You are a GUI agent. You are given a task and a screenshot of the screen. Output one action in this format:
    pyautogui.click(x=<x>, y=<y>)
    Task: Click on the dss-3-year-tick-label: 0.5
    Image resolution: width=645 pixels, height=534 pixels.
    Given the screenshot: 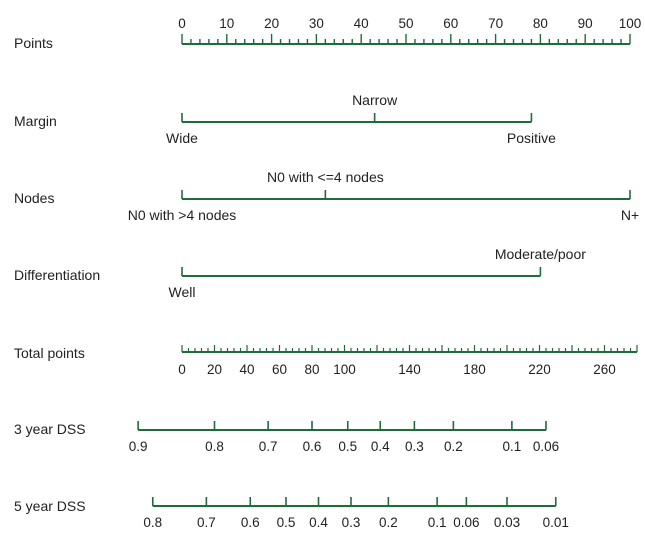 What is the action you would take?
    pyautogui.click(x=347, y=446)
    